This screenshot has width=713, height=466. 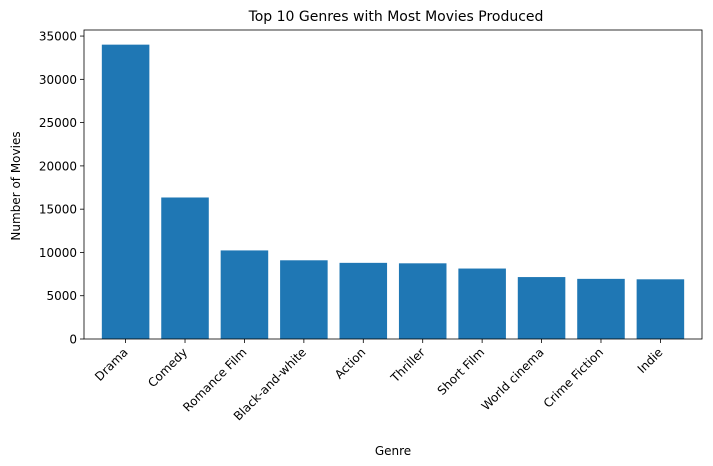 I want to click on y-tick-label: 5000, so click(x=61, y=296).